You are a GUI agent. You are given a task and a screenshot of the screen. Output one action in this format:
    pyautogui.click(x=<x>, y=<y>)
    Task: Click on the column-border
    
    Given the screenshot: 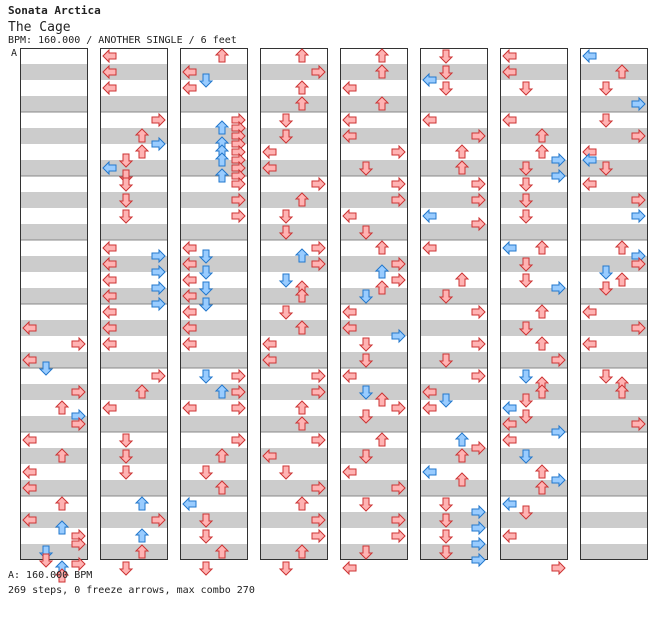 What is the action you would take?
    pyautogui.click(x=374, y=304)
    